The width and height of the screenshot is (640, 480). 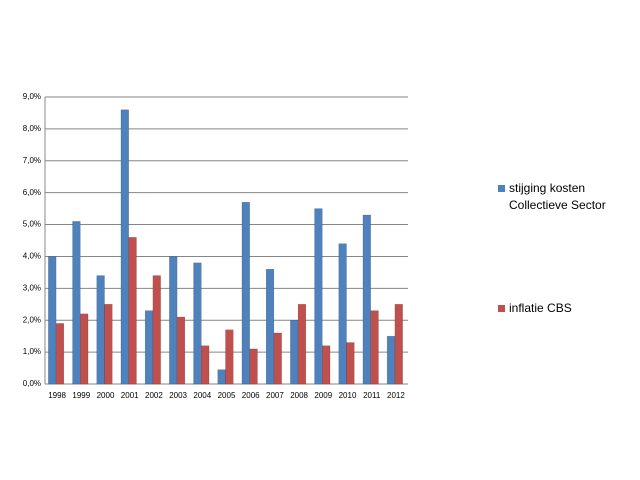 I want to click on x-tick-label: 2002, so click(x=154, y=395).